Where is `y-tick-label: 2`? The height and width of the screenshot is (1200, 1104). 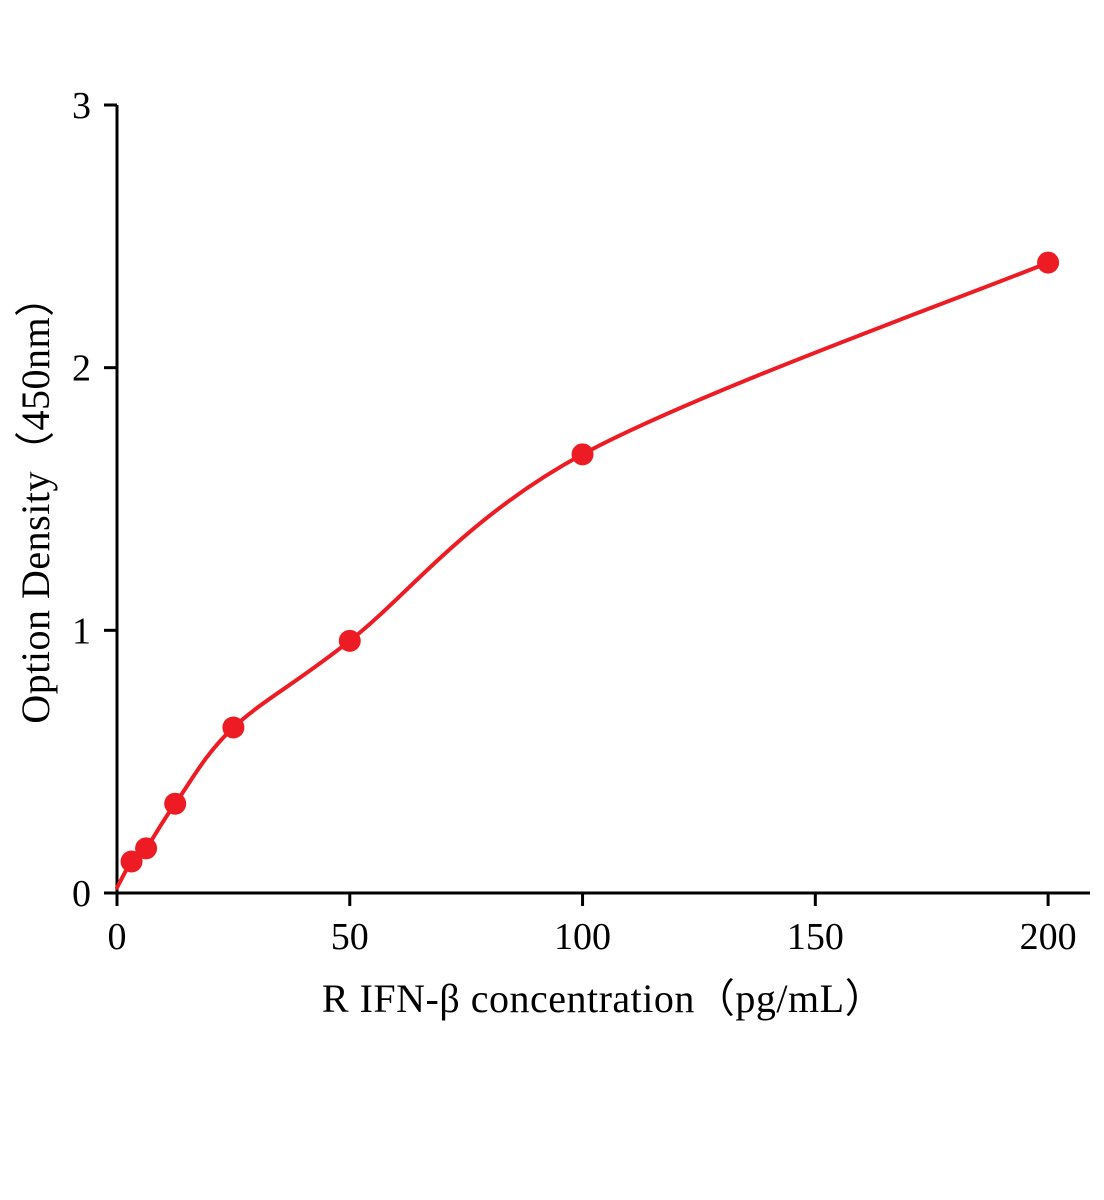
y-tick-label: 2 is located at coordinates (81, 369).